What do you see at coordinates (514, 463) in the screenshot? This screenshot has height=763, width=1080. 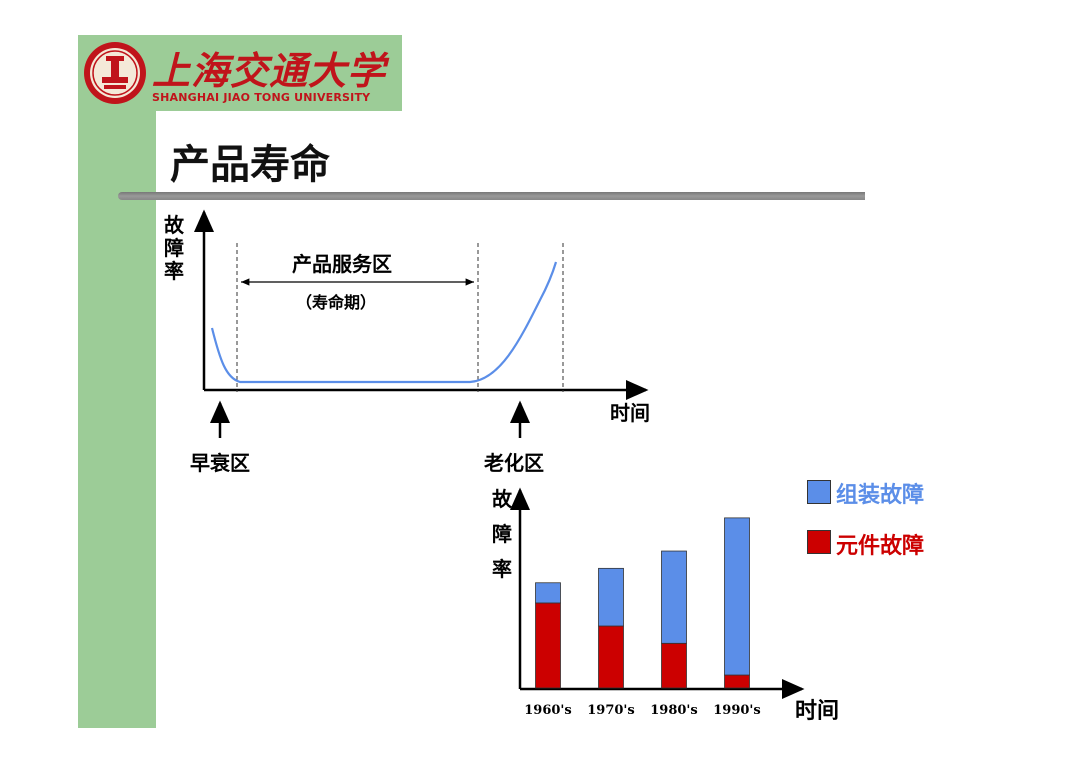 I see `aging-zone-label: 老化区` at bounding box center [514, 463].